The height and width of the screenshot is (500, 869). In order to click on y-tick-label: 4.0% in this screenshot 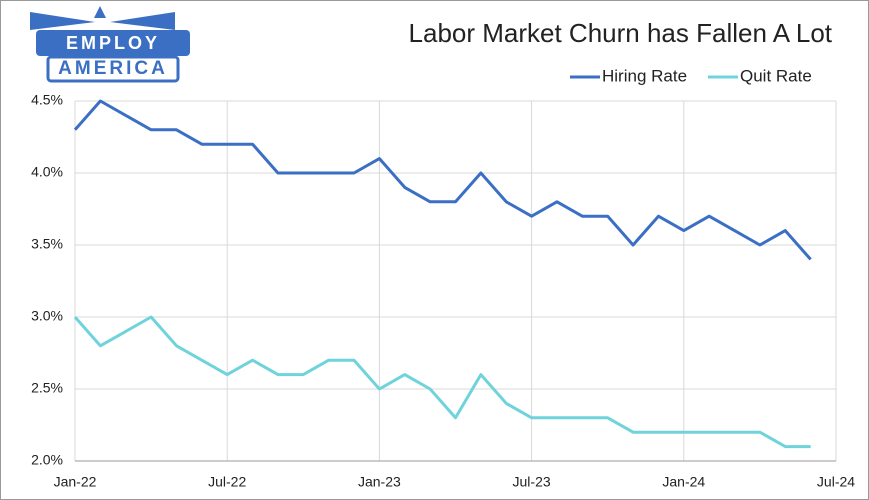, I will do `click(47, 172)`.